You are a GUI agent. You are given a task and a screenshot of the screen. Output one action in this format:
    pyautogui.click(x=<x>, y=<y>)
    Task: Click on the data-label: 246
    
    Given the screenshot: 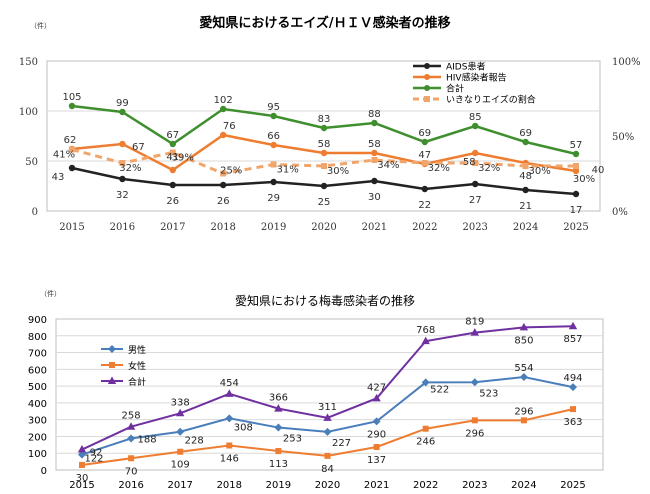 What is the action you would take?
    pyautogui.click(x=425, y=442)
    